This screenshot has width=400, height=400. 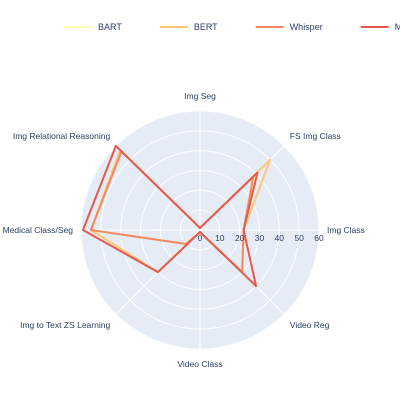 What do you see at coordinates (232, 27) in the screenshot?
I see `legend: BART BERT Whisper MPNET` at bounding box center [232, 27].